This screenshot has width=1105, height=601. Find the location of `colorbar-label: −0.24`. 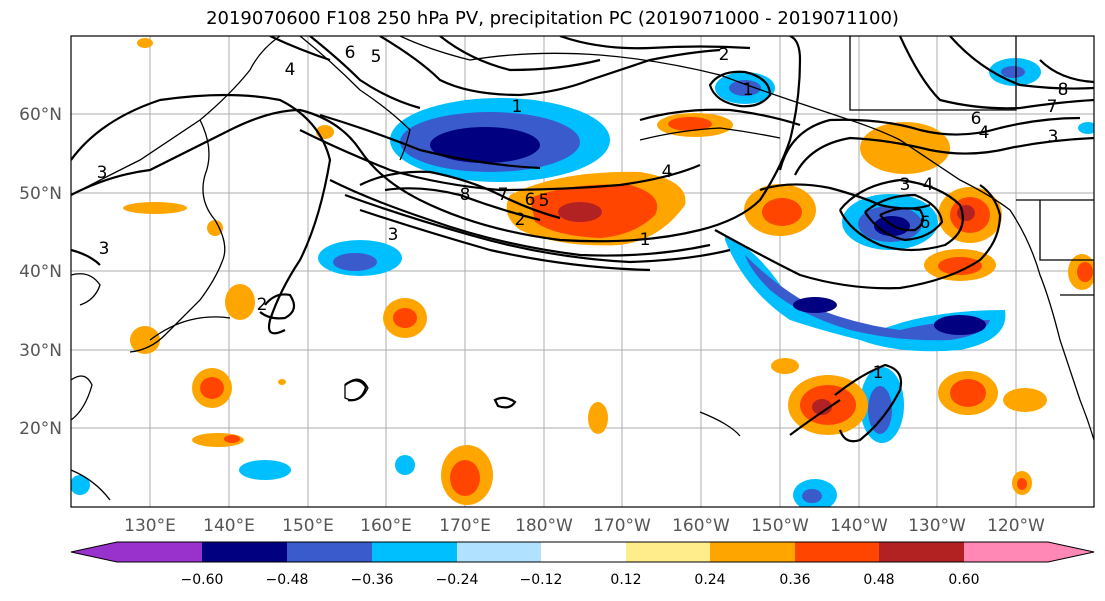

colorbar-label: −0.24 is located at coordinates (457, 580).